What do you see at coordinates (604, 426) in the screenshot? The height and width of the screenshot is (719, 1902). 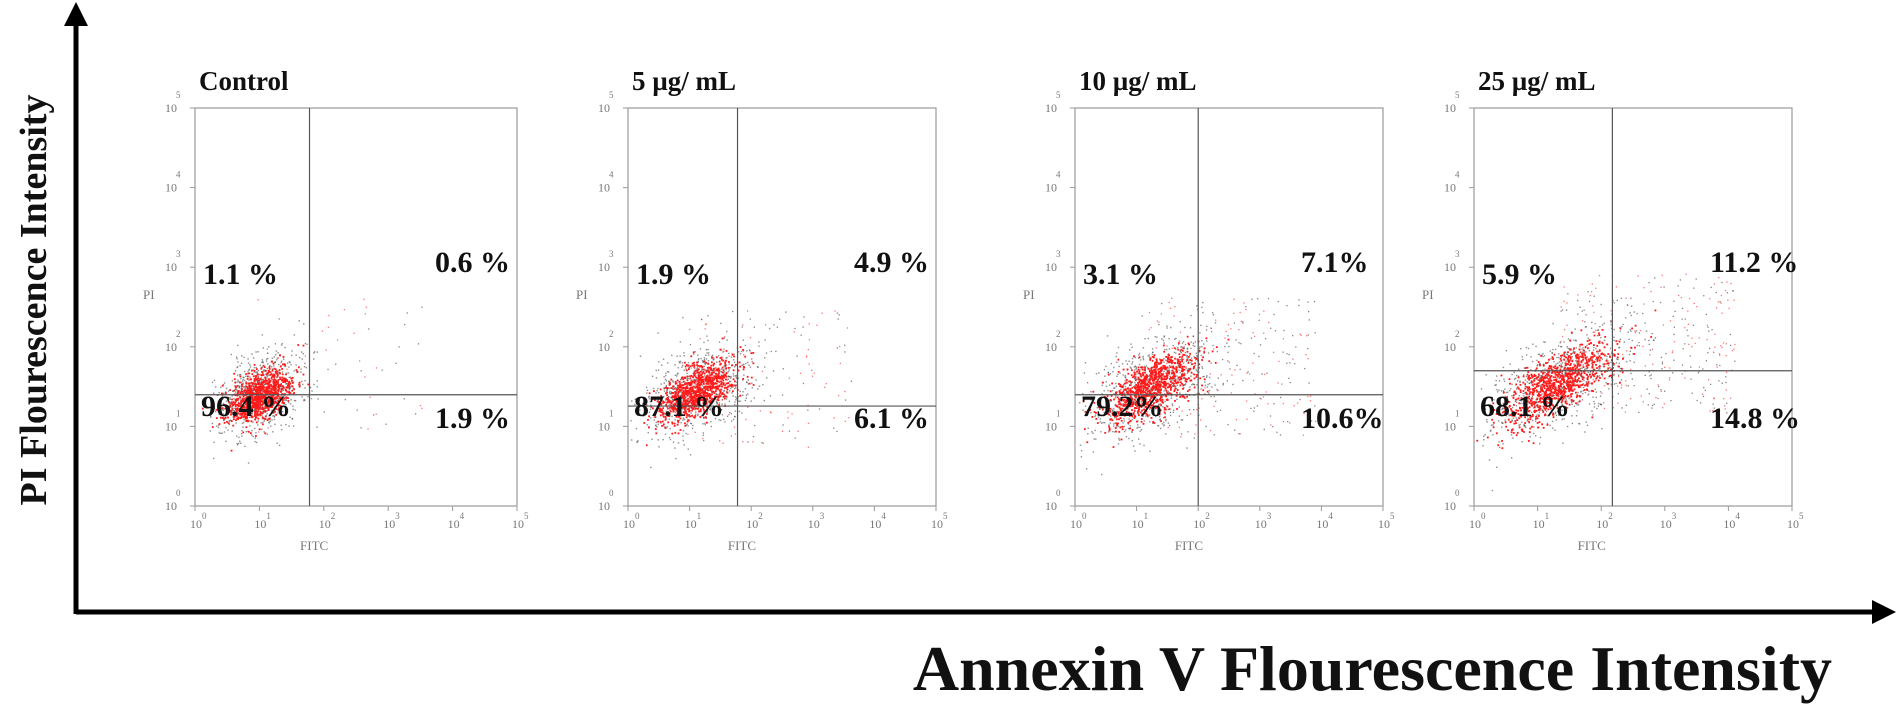 I see `y-tick-label: 10` at bounding box center [604, 426].